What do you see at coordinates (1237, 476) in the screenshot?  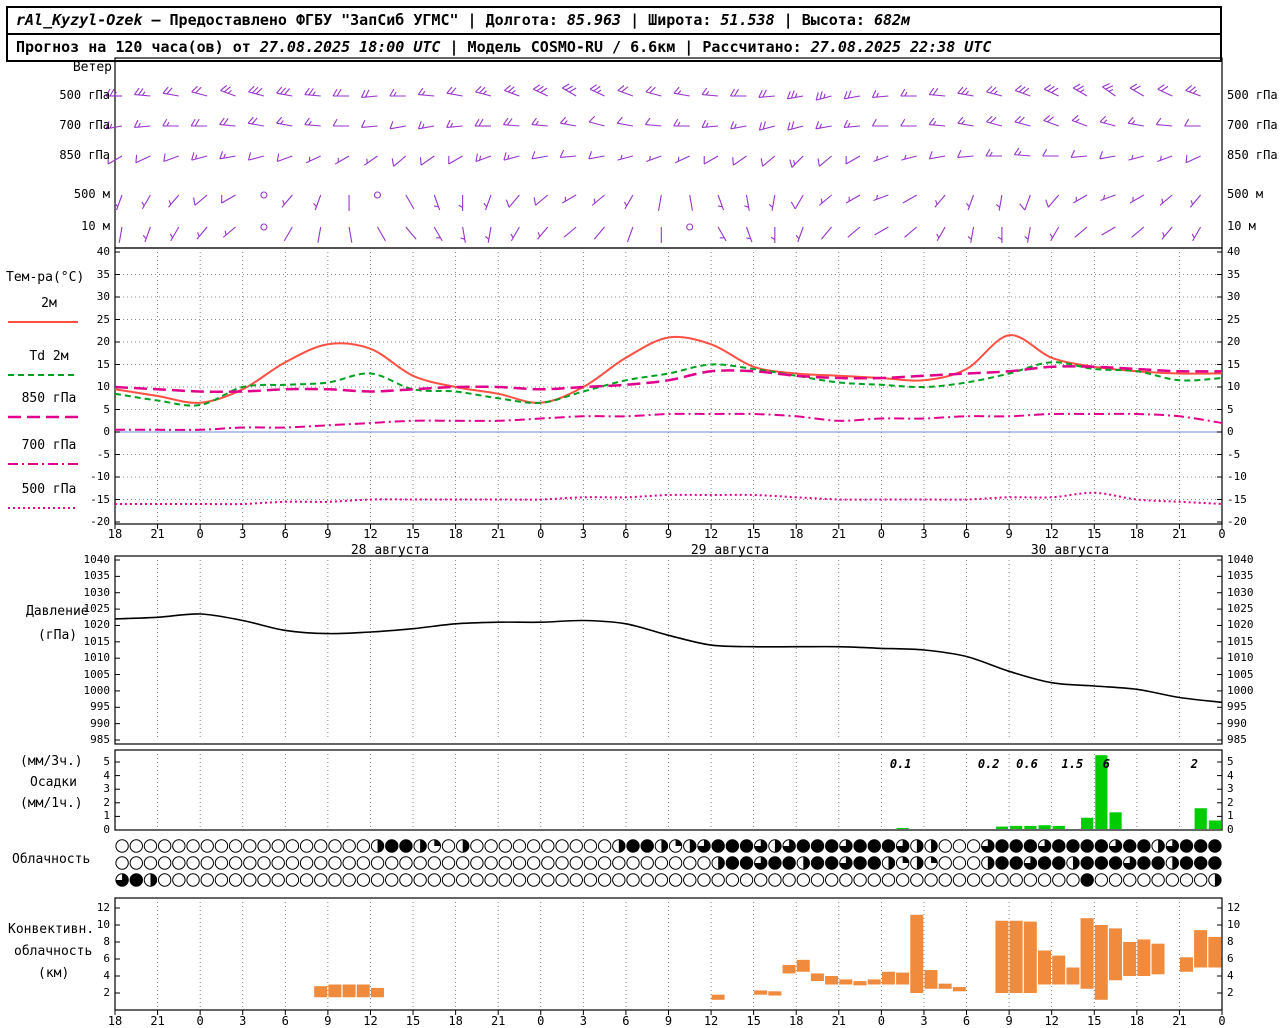 I see `temp-ytick-label: -10` at bounding box center [1237, 476].